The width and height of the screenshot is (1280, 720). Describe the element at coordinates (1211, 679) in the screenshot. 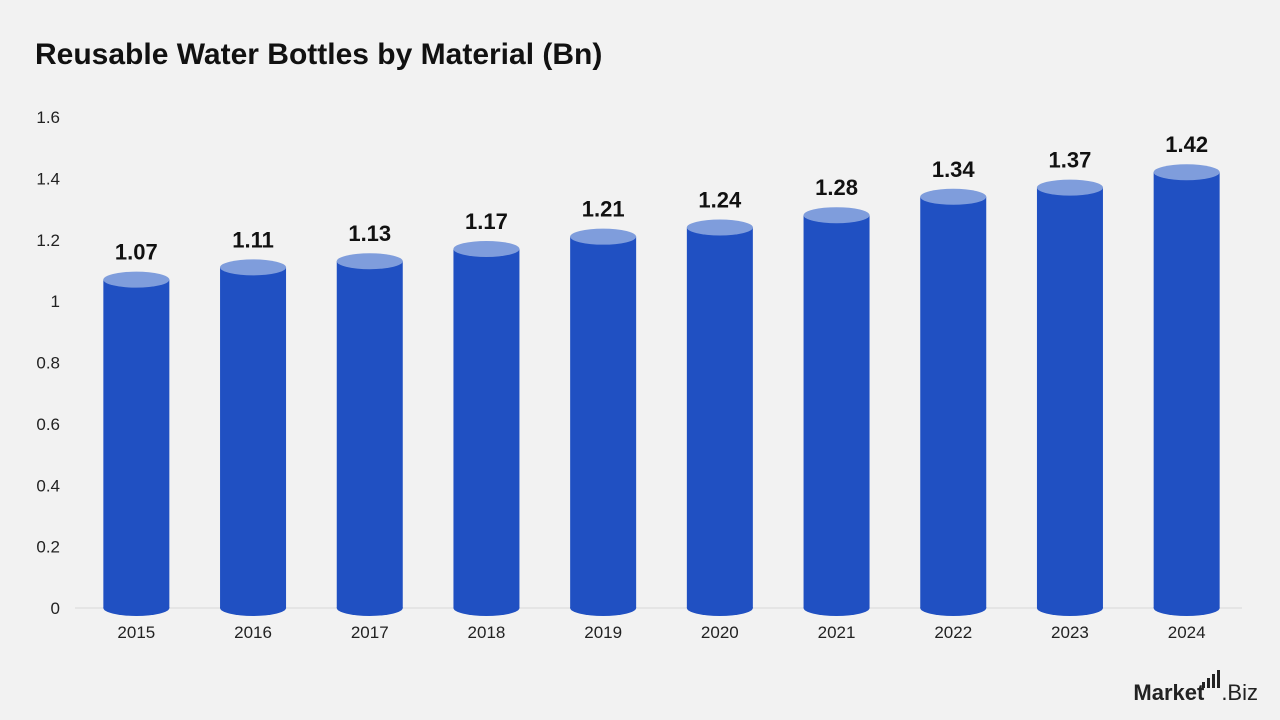

I see `brand-bars-icon` at that location.